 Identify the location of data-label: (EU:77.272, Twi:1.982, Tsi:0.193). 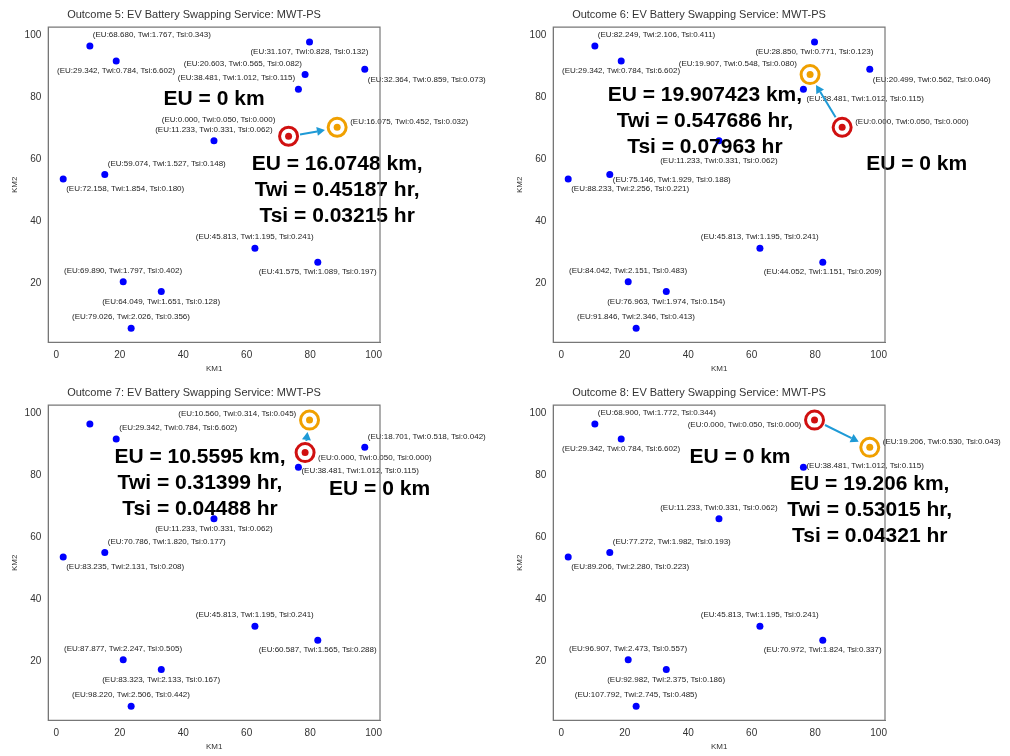
(672, 541).